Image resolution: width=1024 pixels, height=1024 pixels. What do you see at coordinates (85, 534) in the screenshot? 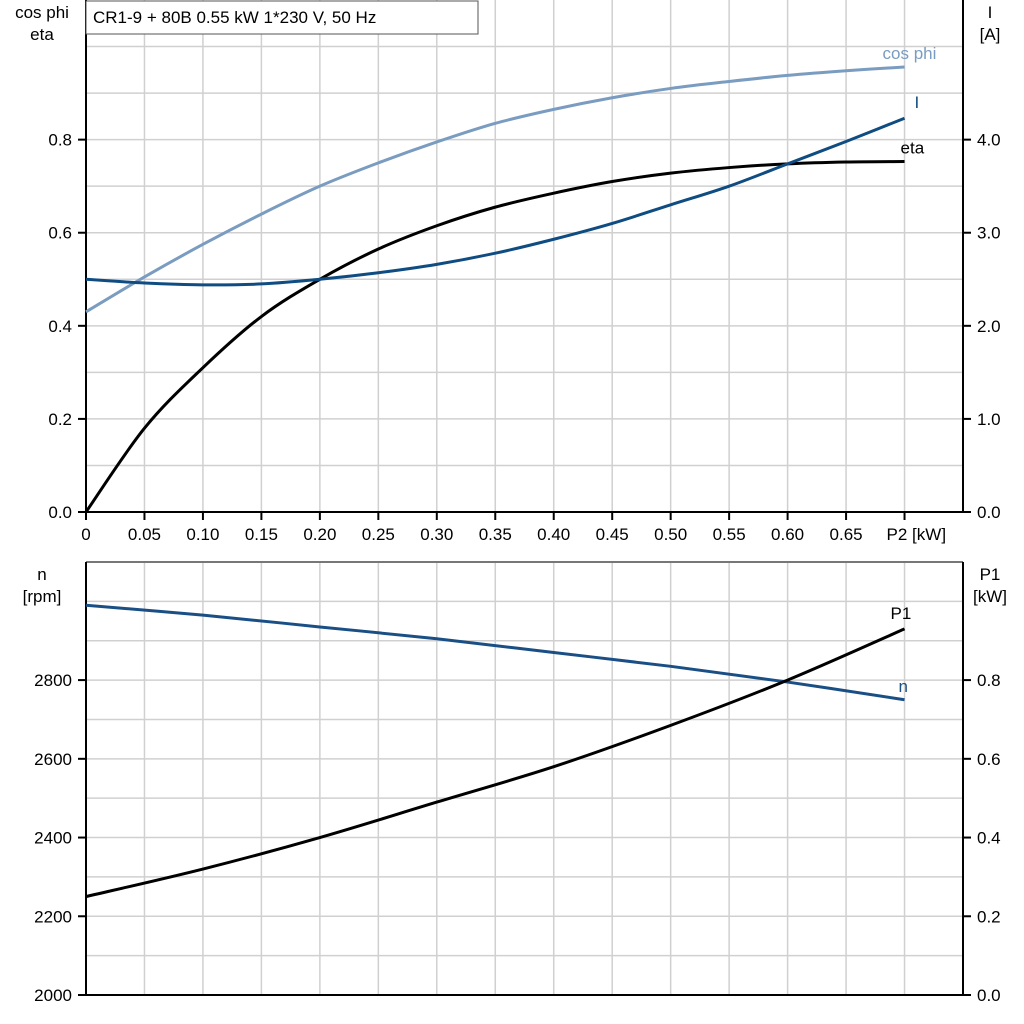
I see `x-tick-label: 0` at bounding box center [85, 534].